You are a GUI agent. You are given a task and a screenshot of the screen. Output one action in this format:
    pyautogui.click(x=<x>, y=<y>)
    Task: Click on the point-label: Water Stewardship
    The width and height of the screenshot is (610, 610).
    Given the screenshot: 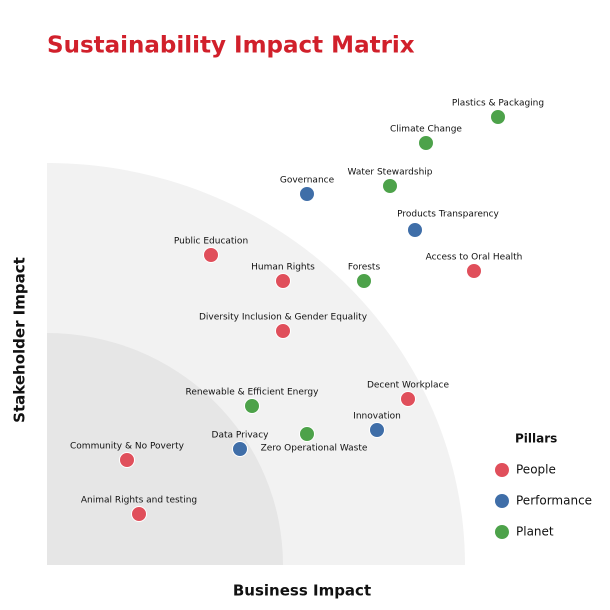 What is the action you would take?
    pyautogui.click(x=390, y=173)
    